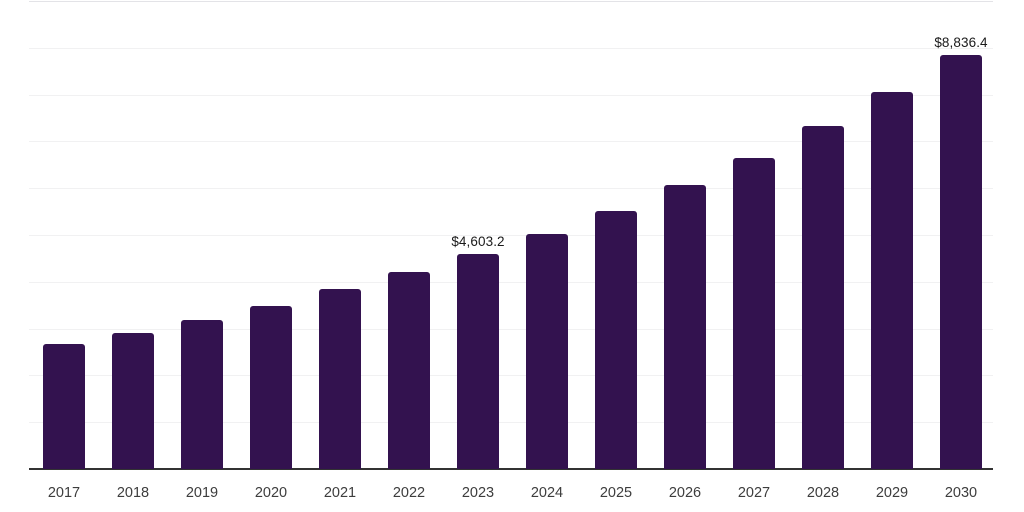 The width and height of the screenshot is (1024, 512). What do you see at coordinates (64, 406) in the screenshot?
I see `bar-2017` at bounding box center [64, 406].